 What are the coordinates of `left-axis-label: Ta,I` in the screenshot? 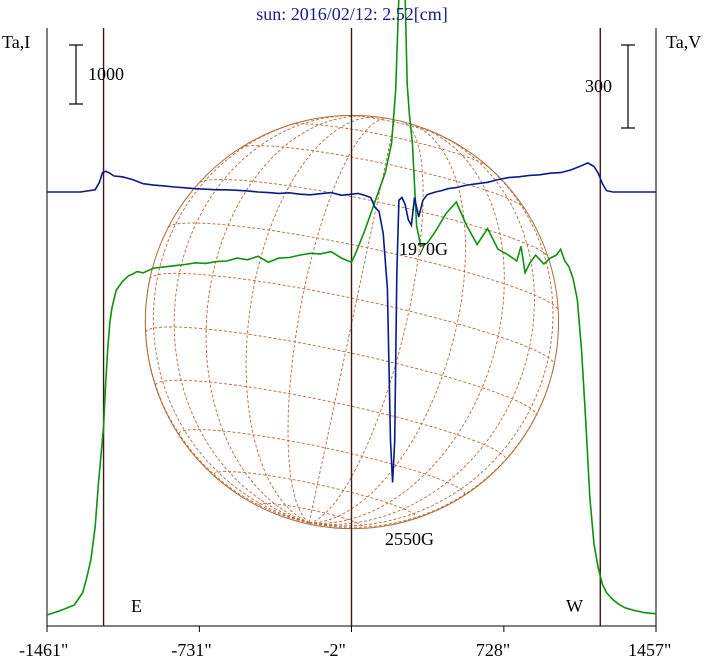 It's located at (16, 42).